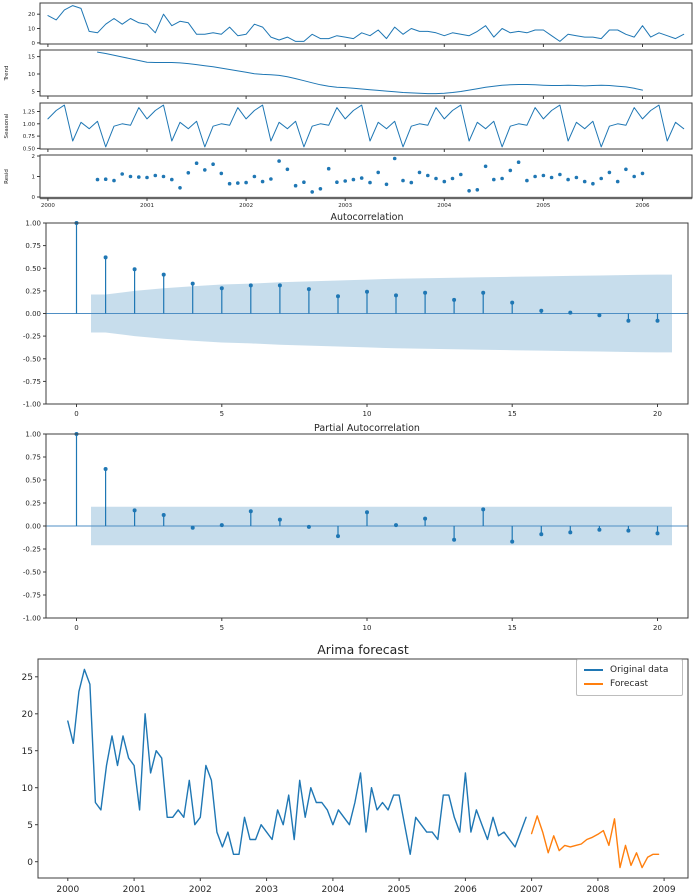 The height and width of the screenshot is (896, 694). What do you see at coordinates (31, 75) in the screenshot?
I see `decomp-trend-ytick-label: 10` at bounding box center [31, 75].